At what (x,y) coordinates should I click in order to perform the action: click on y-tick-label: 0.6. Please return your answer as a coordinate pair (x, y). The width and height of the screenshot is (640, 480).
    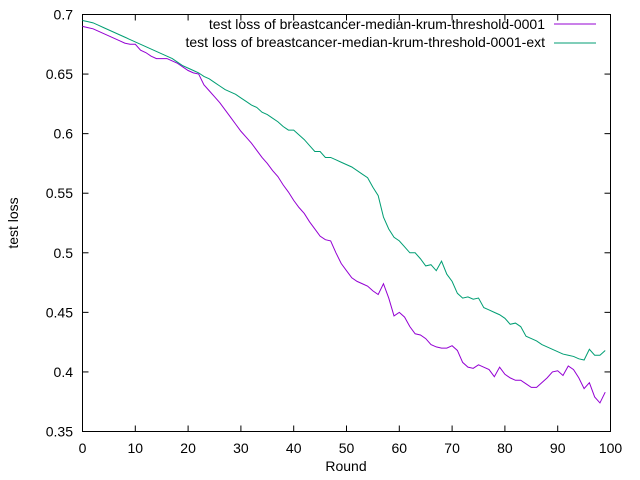
    Looking at the image, I should click on (64, 134).